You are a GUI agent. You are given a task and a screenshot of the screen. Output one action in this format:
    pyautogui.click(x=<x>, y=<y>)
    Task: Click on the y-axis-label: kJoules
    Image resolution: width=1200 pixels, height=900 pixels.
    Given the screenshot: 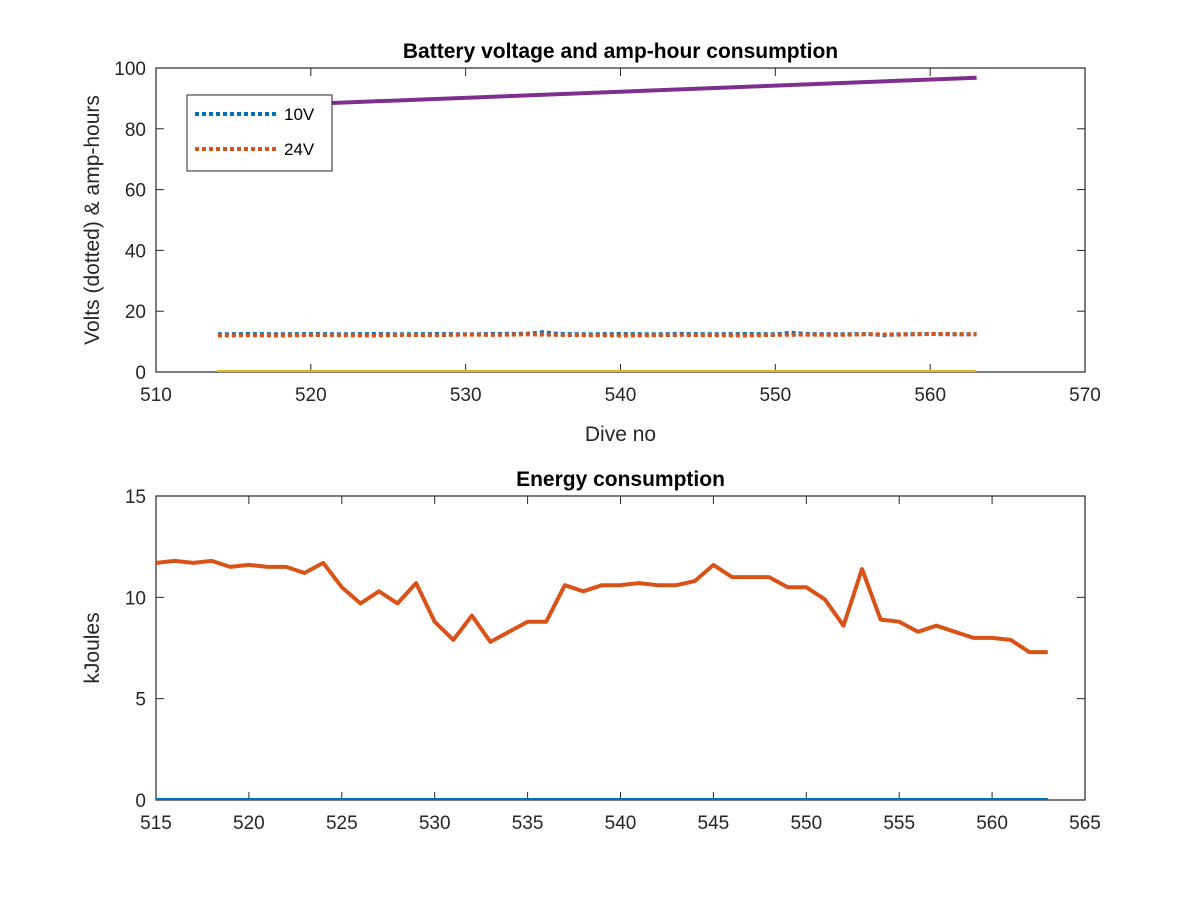 What is the action you would take?
    pyautogui.click(x=92, y=647)
    